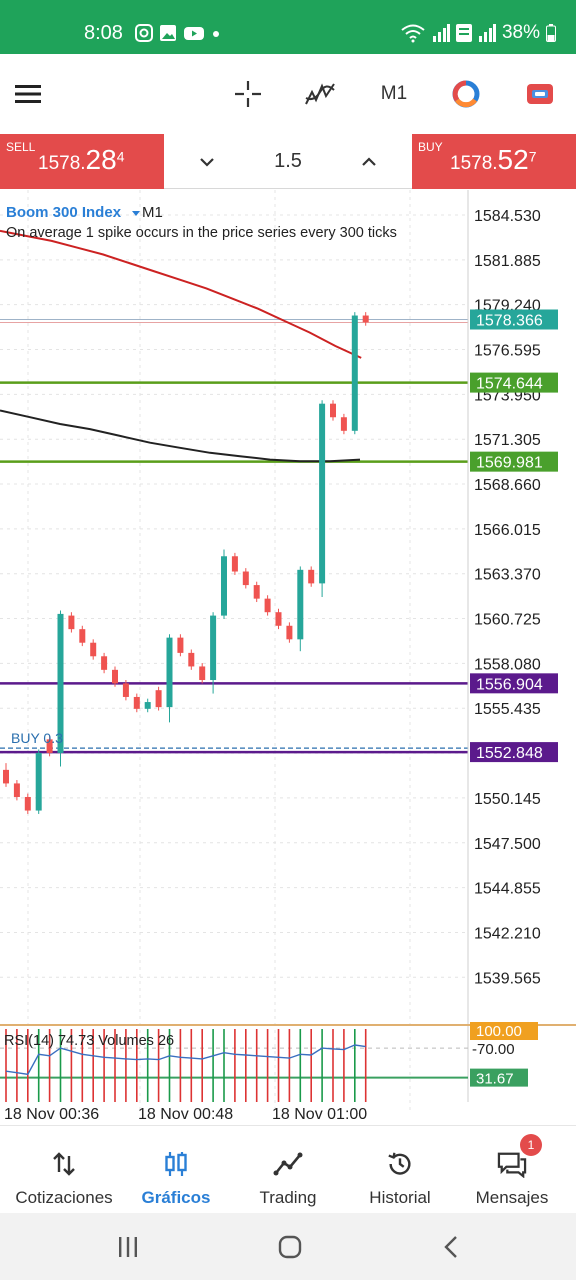 The height and width of the screenshot is (1280, 576). I want to click on messages-badge: 1, so click(531, 1145).